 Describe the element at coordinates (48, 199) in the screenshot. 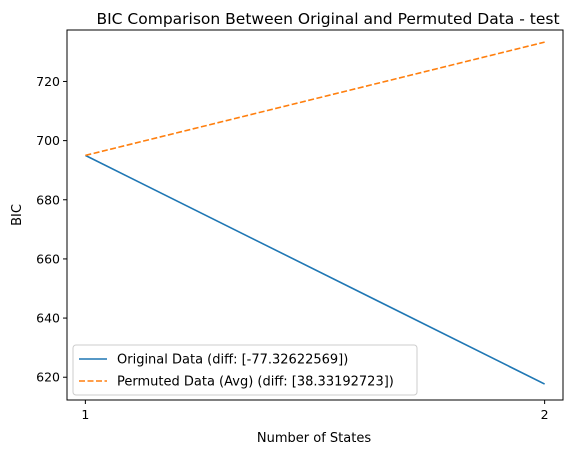

I see `y-tick-label: 680` at that location.